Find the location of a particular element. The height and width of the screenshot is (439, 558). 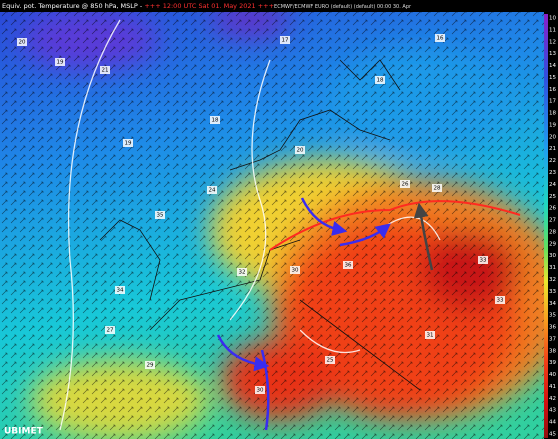

label-text: 36 is located at coordinates (348, 266).